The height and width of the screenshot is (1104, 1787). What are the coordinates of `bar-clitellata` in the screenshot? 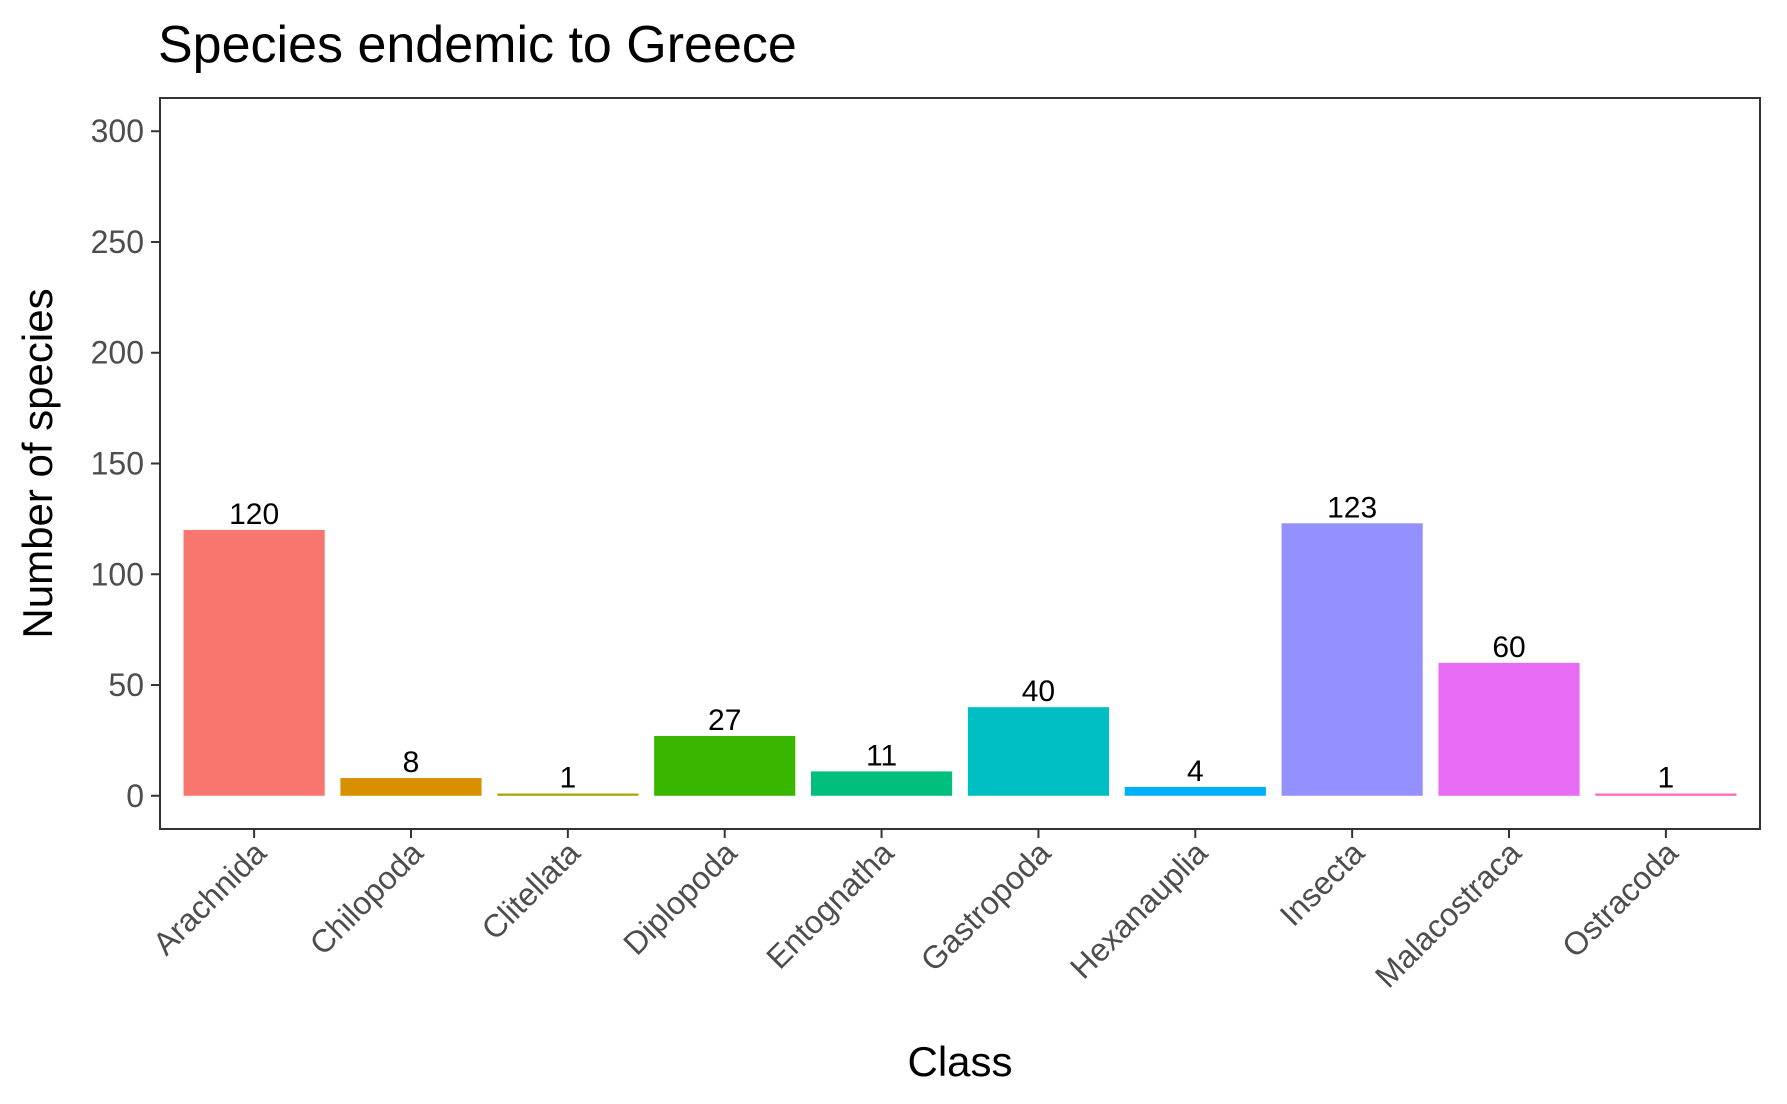 It's located at (568, 794).